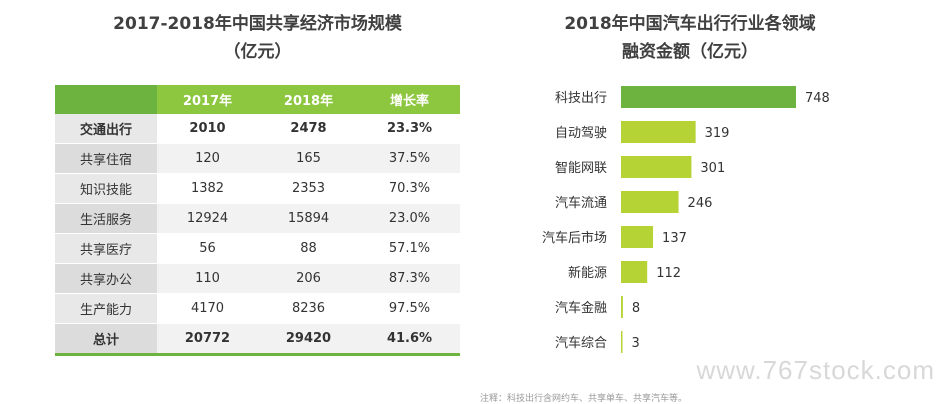  I want to click on chart-title: 2018年中国汽车出行行业各领域 融资金额（亿元）, so click(690, 38).